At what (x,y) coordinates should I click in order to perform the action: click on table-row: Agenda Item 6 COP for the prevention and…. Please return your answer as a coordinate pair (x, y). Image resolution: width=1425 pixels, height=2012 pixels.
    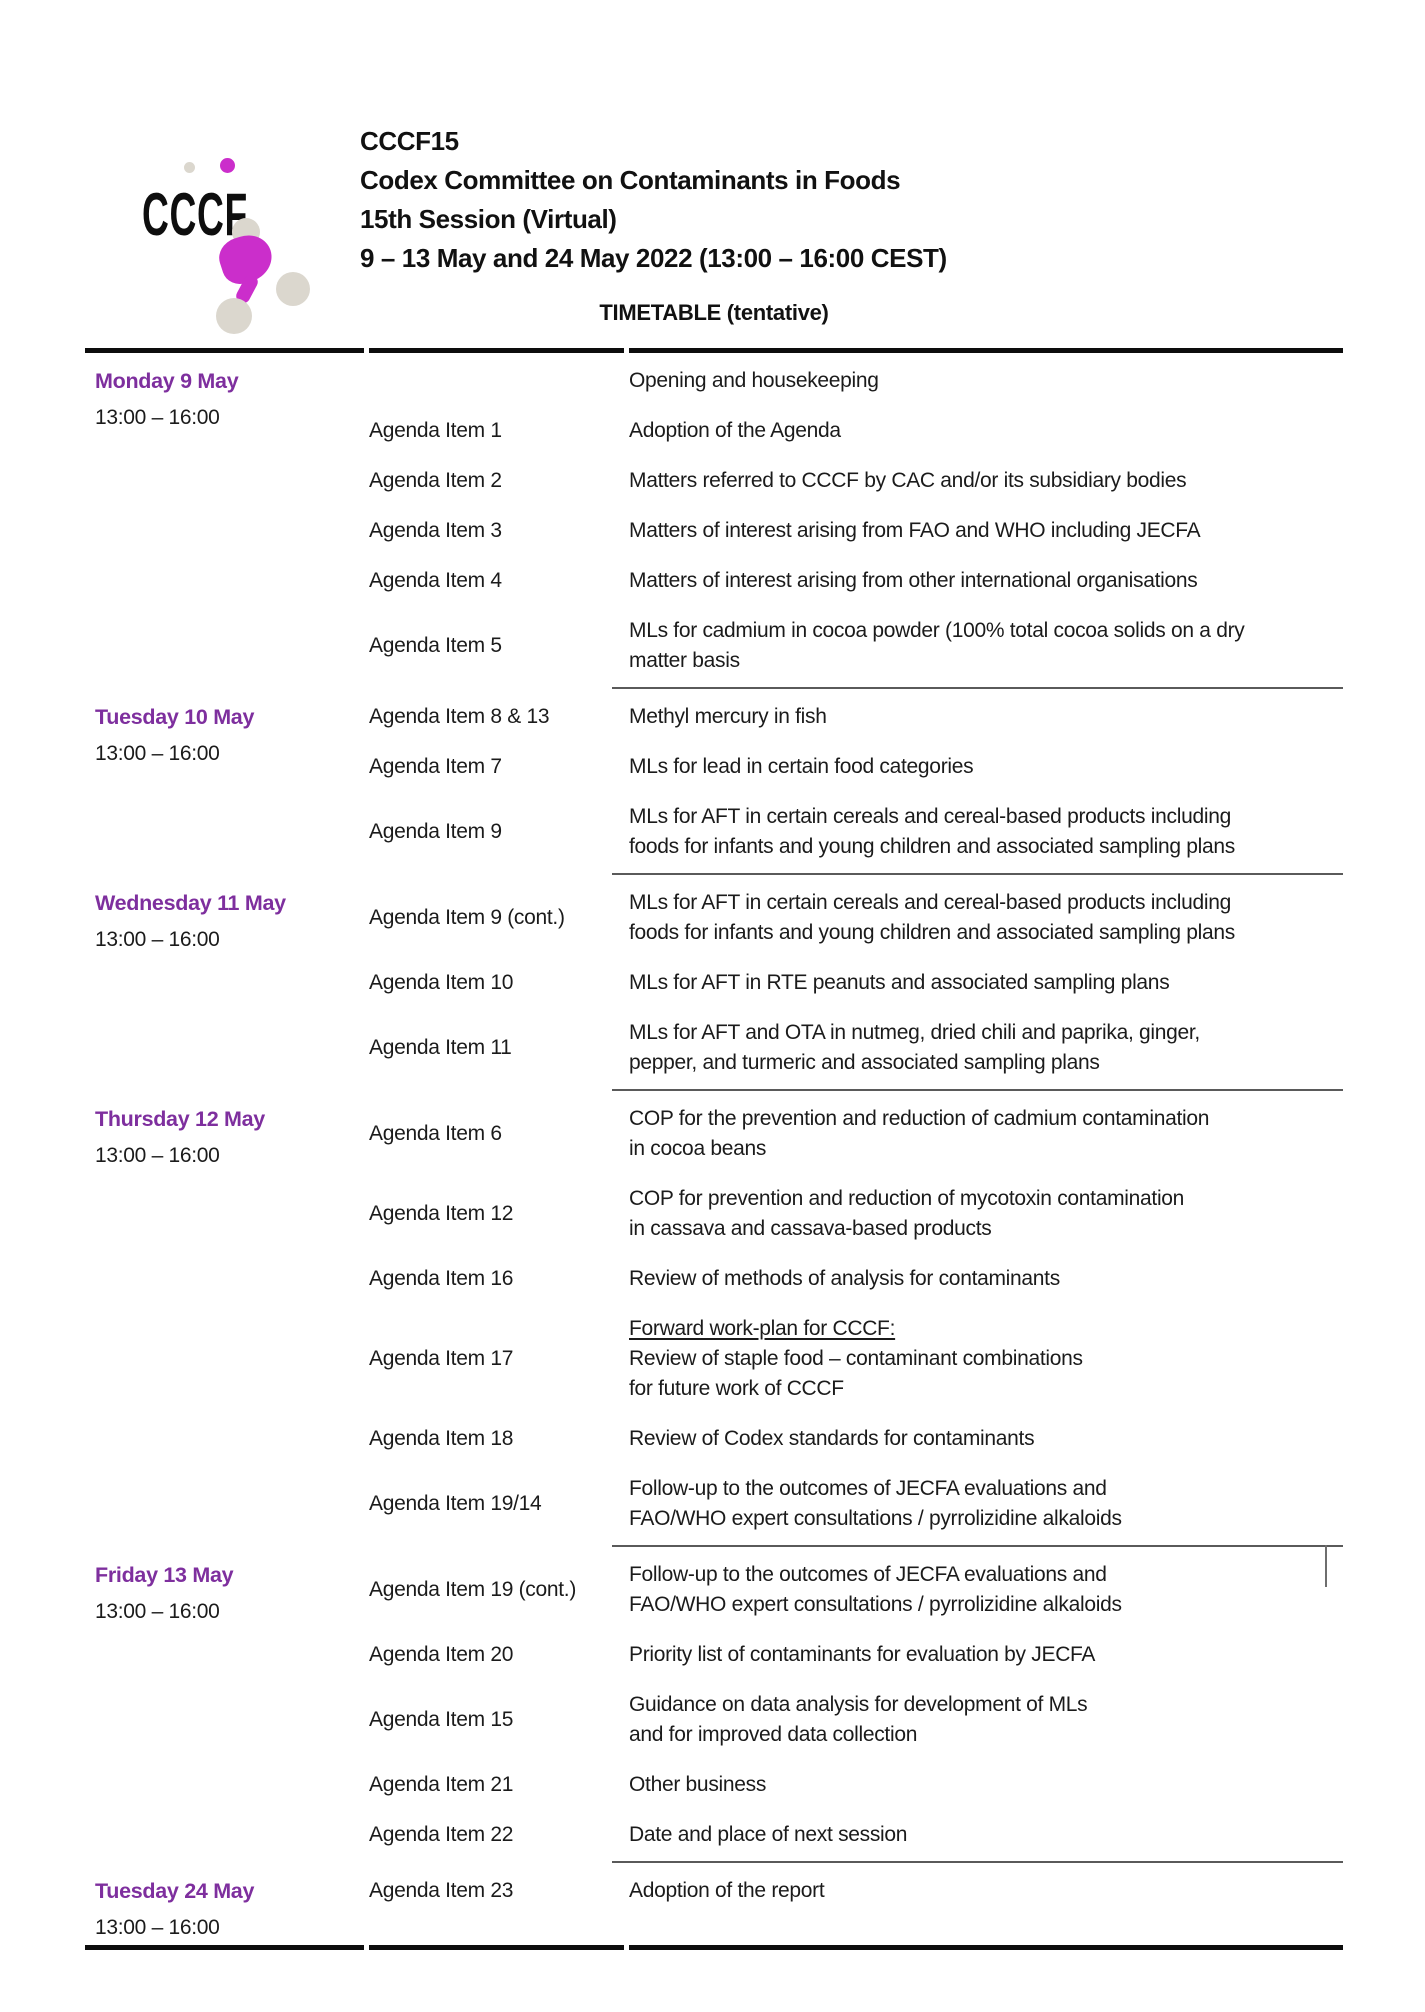
    Looking at the image, I should click on (855, 1134).